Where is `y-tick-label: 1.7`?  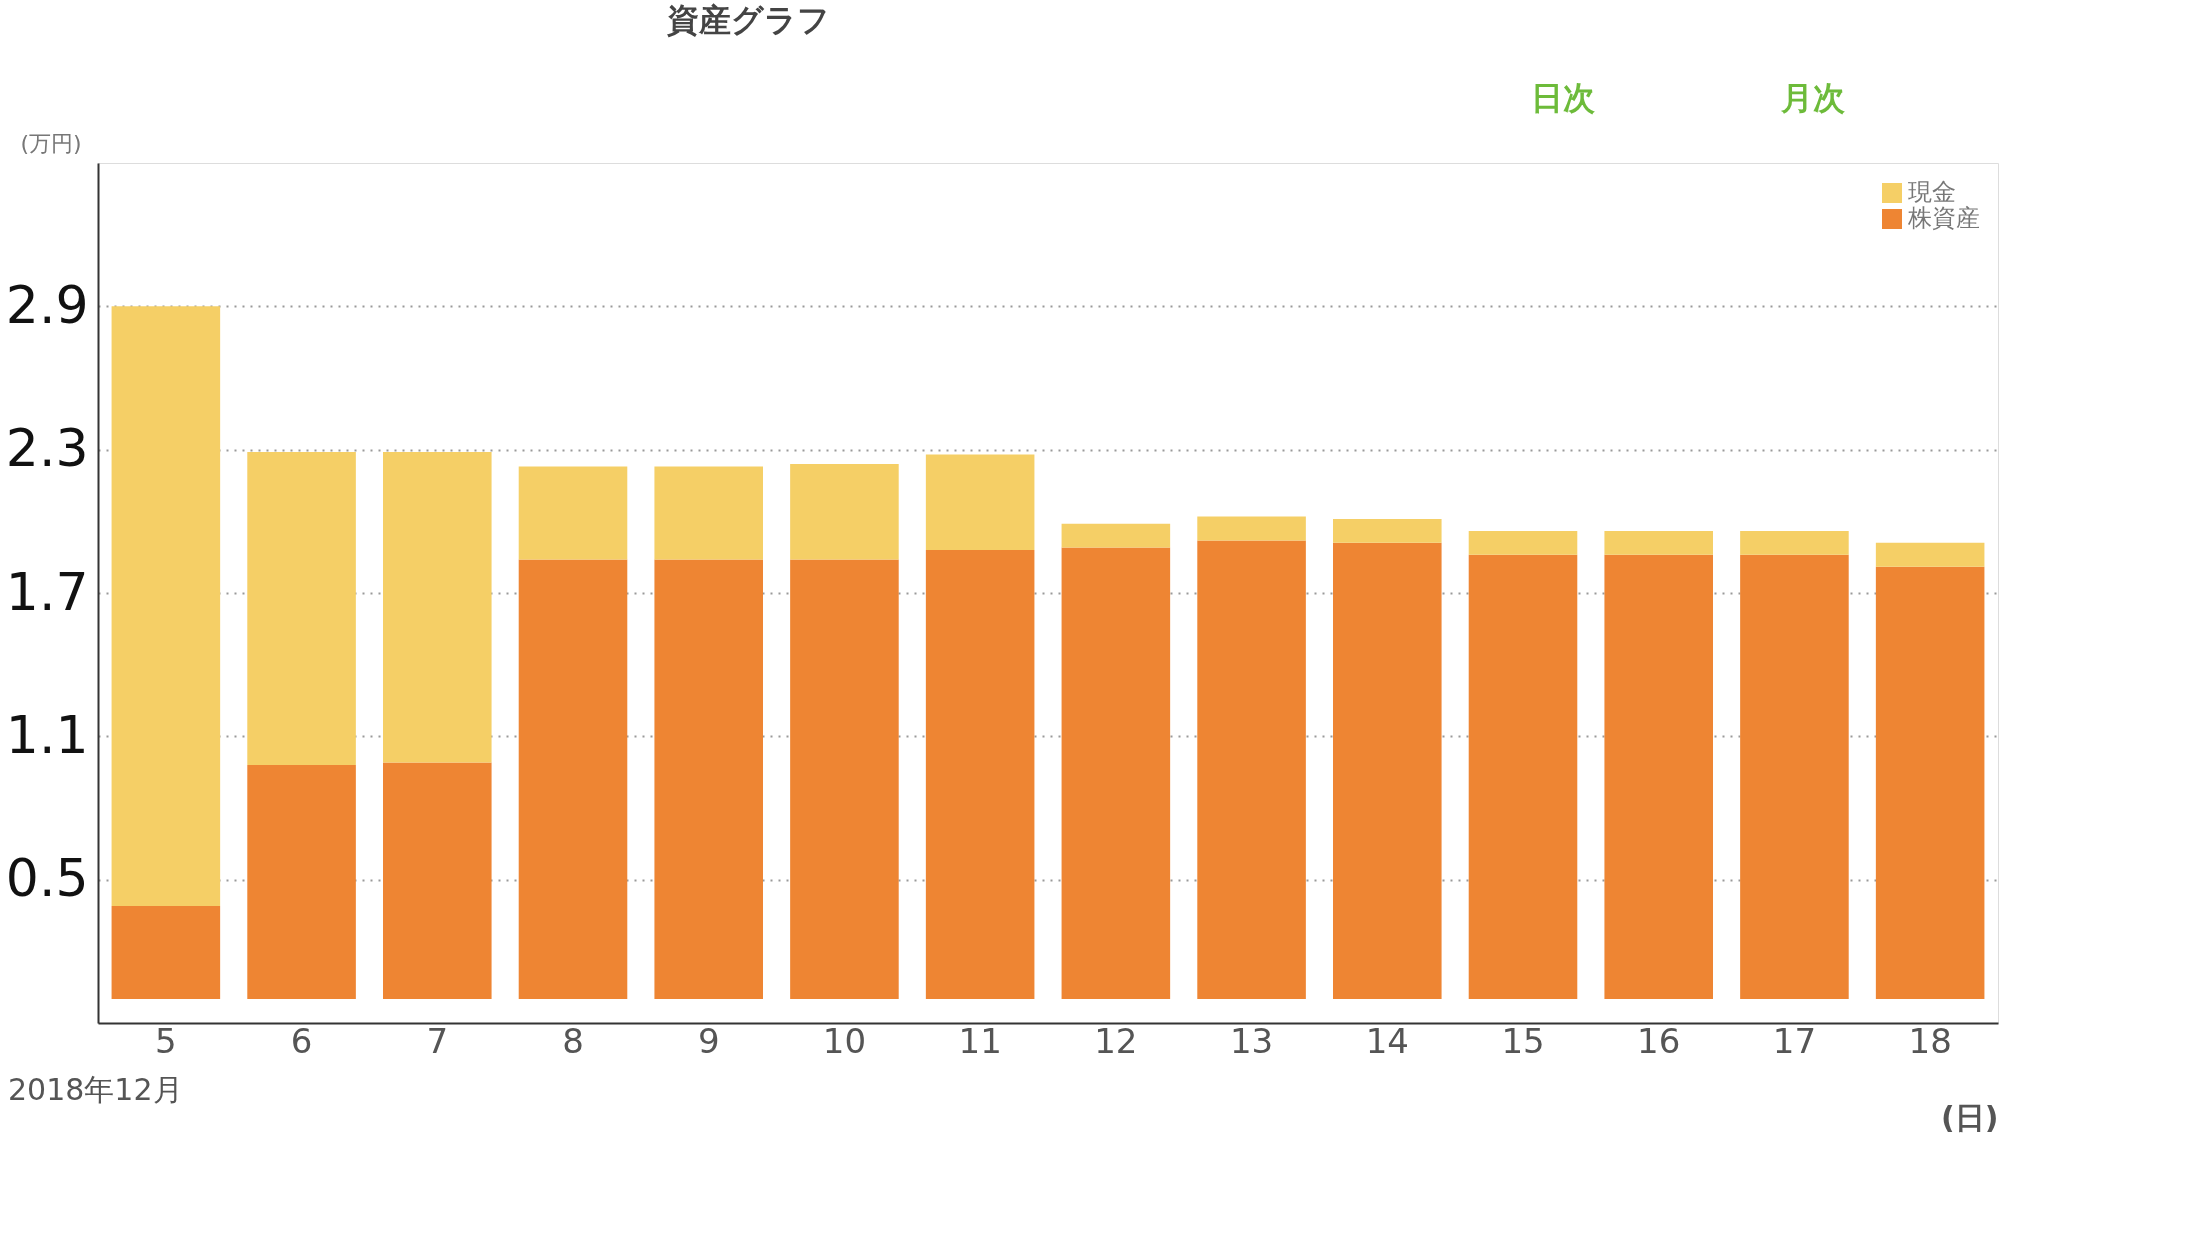 y-tick-label: 1.7 is located at coordinates (47, 591).